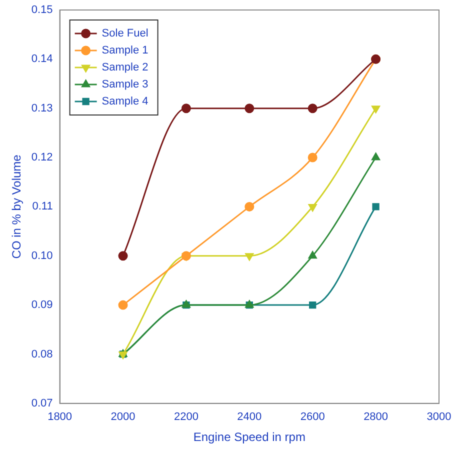  Describe the element at coordinates (125, 50) in the screenshot. I see `legend-label: Sample 1` at that location.